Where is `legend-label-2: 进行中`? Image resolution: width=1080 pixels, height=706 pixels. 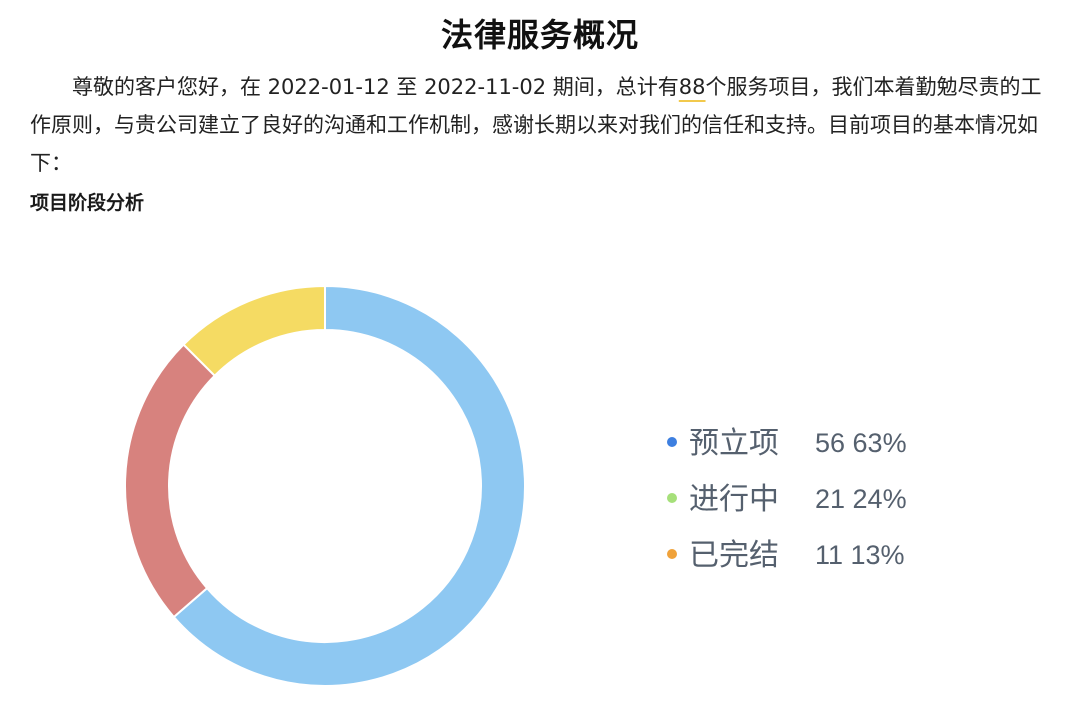
legend-label-2: 进行中 is located at coordinates (734, 499).